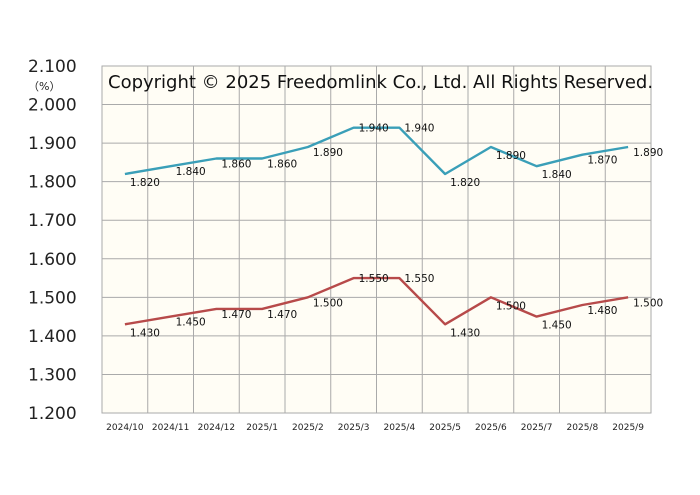  Describe the element at coordinates (52, 298) in the screenshot. I see `y-tick-label: 1.500` at that location.